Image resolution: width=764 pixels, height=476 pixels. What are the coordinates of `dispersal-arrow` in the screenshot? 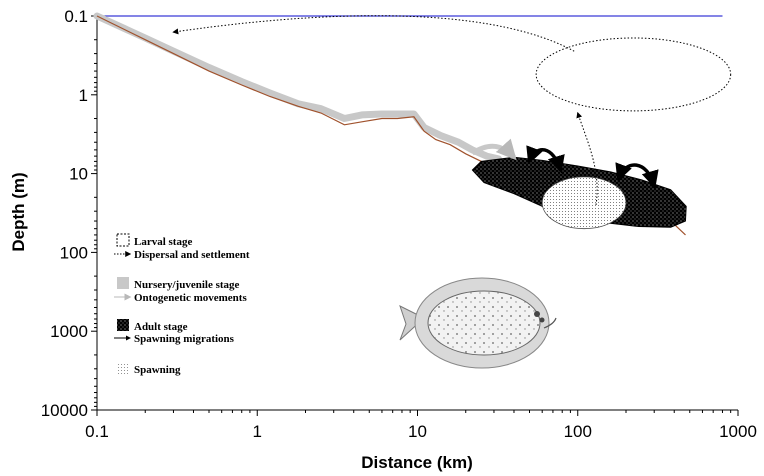 It's located at (373, 33).